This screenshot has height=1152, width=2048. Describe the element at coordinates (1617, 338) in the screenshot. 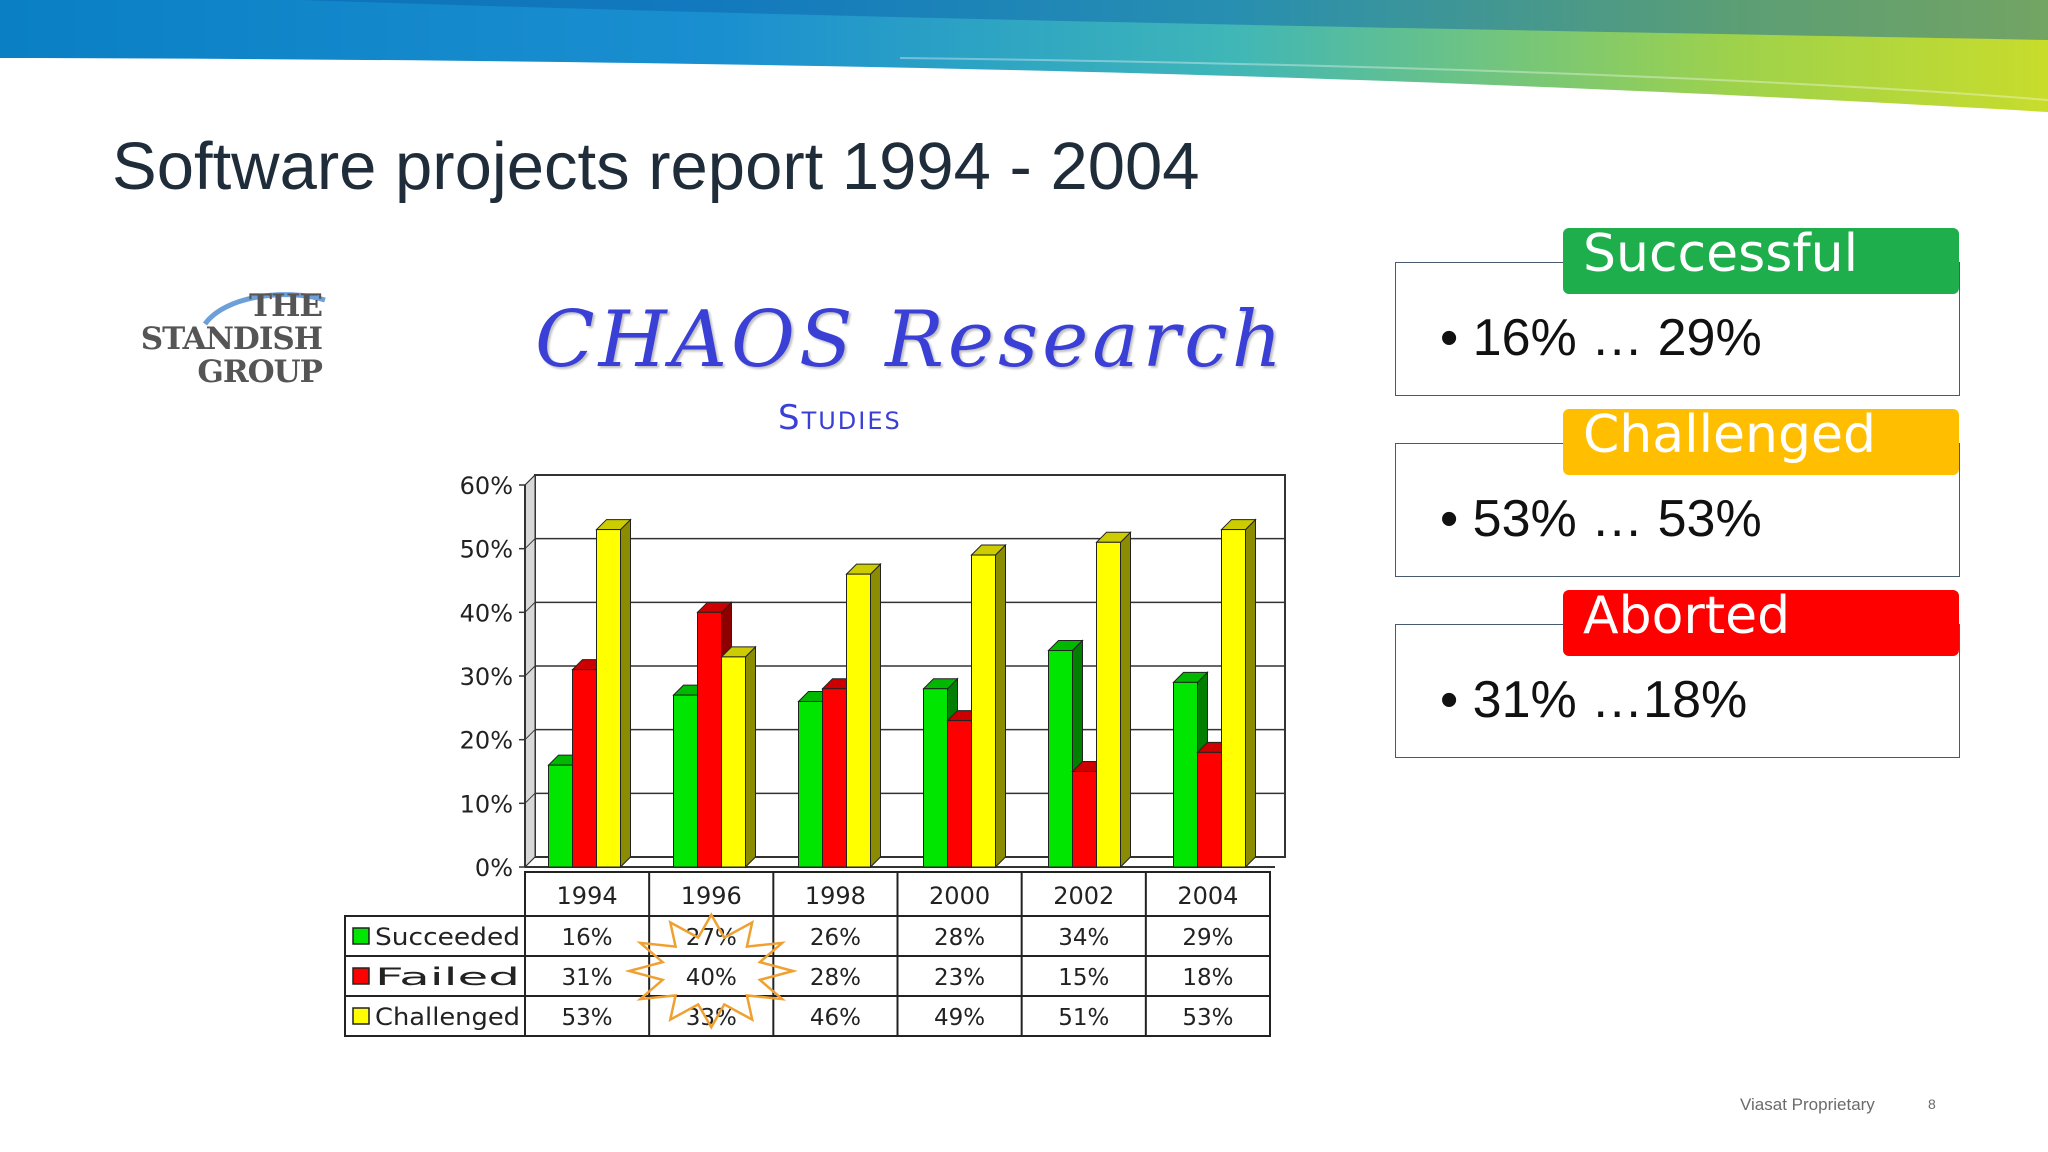

I see `successful-range-text: 16% … 29%` at that location.